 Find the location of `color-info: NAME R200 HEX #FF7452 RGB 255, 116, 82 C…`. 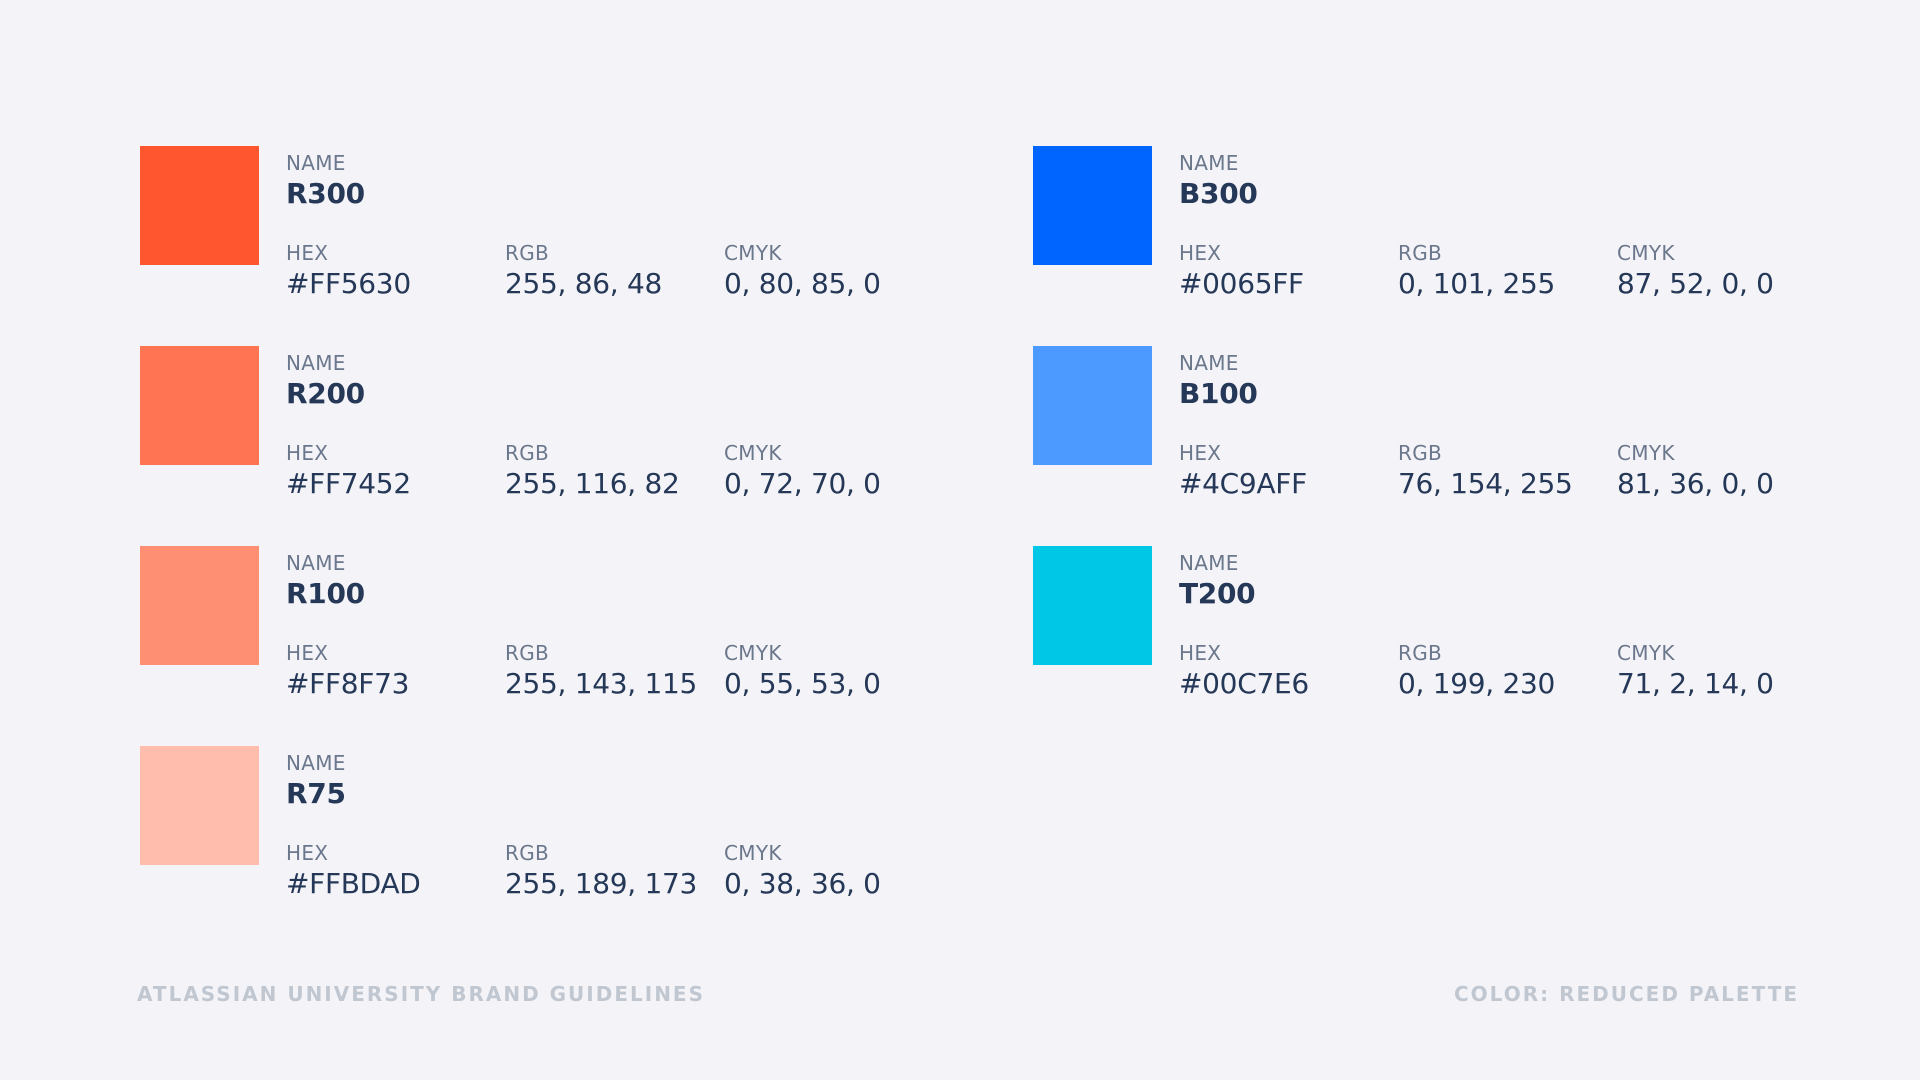

color-info: NAME R200 HEX #FF7452 RGB 255, 116, 82 C… is located at coordinates (614, 426).